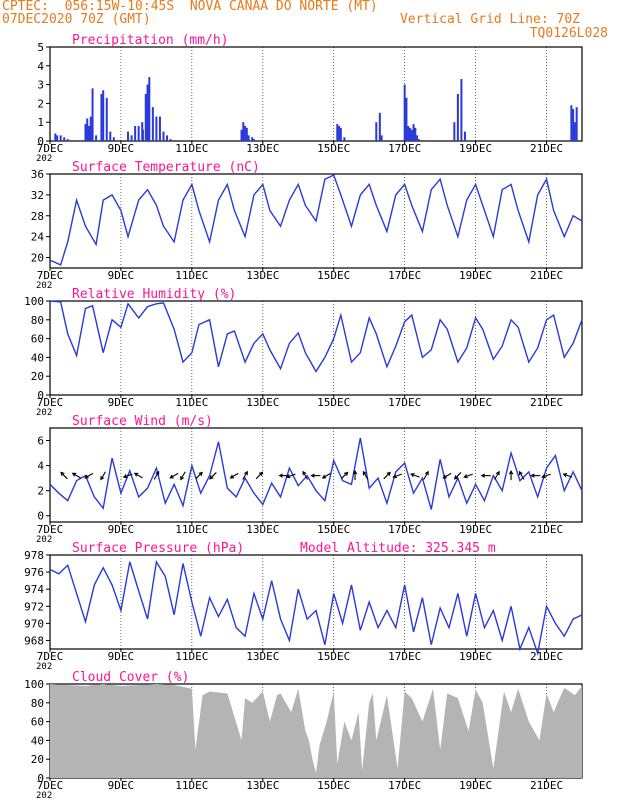  I want to click on panel-frame, so click(316, 348).